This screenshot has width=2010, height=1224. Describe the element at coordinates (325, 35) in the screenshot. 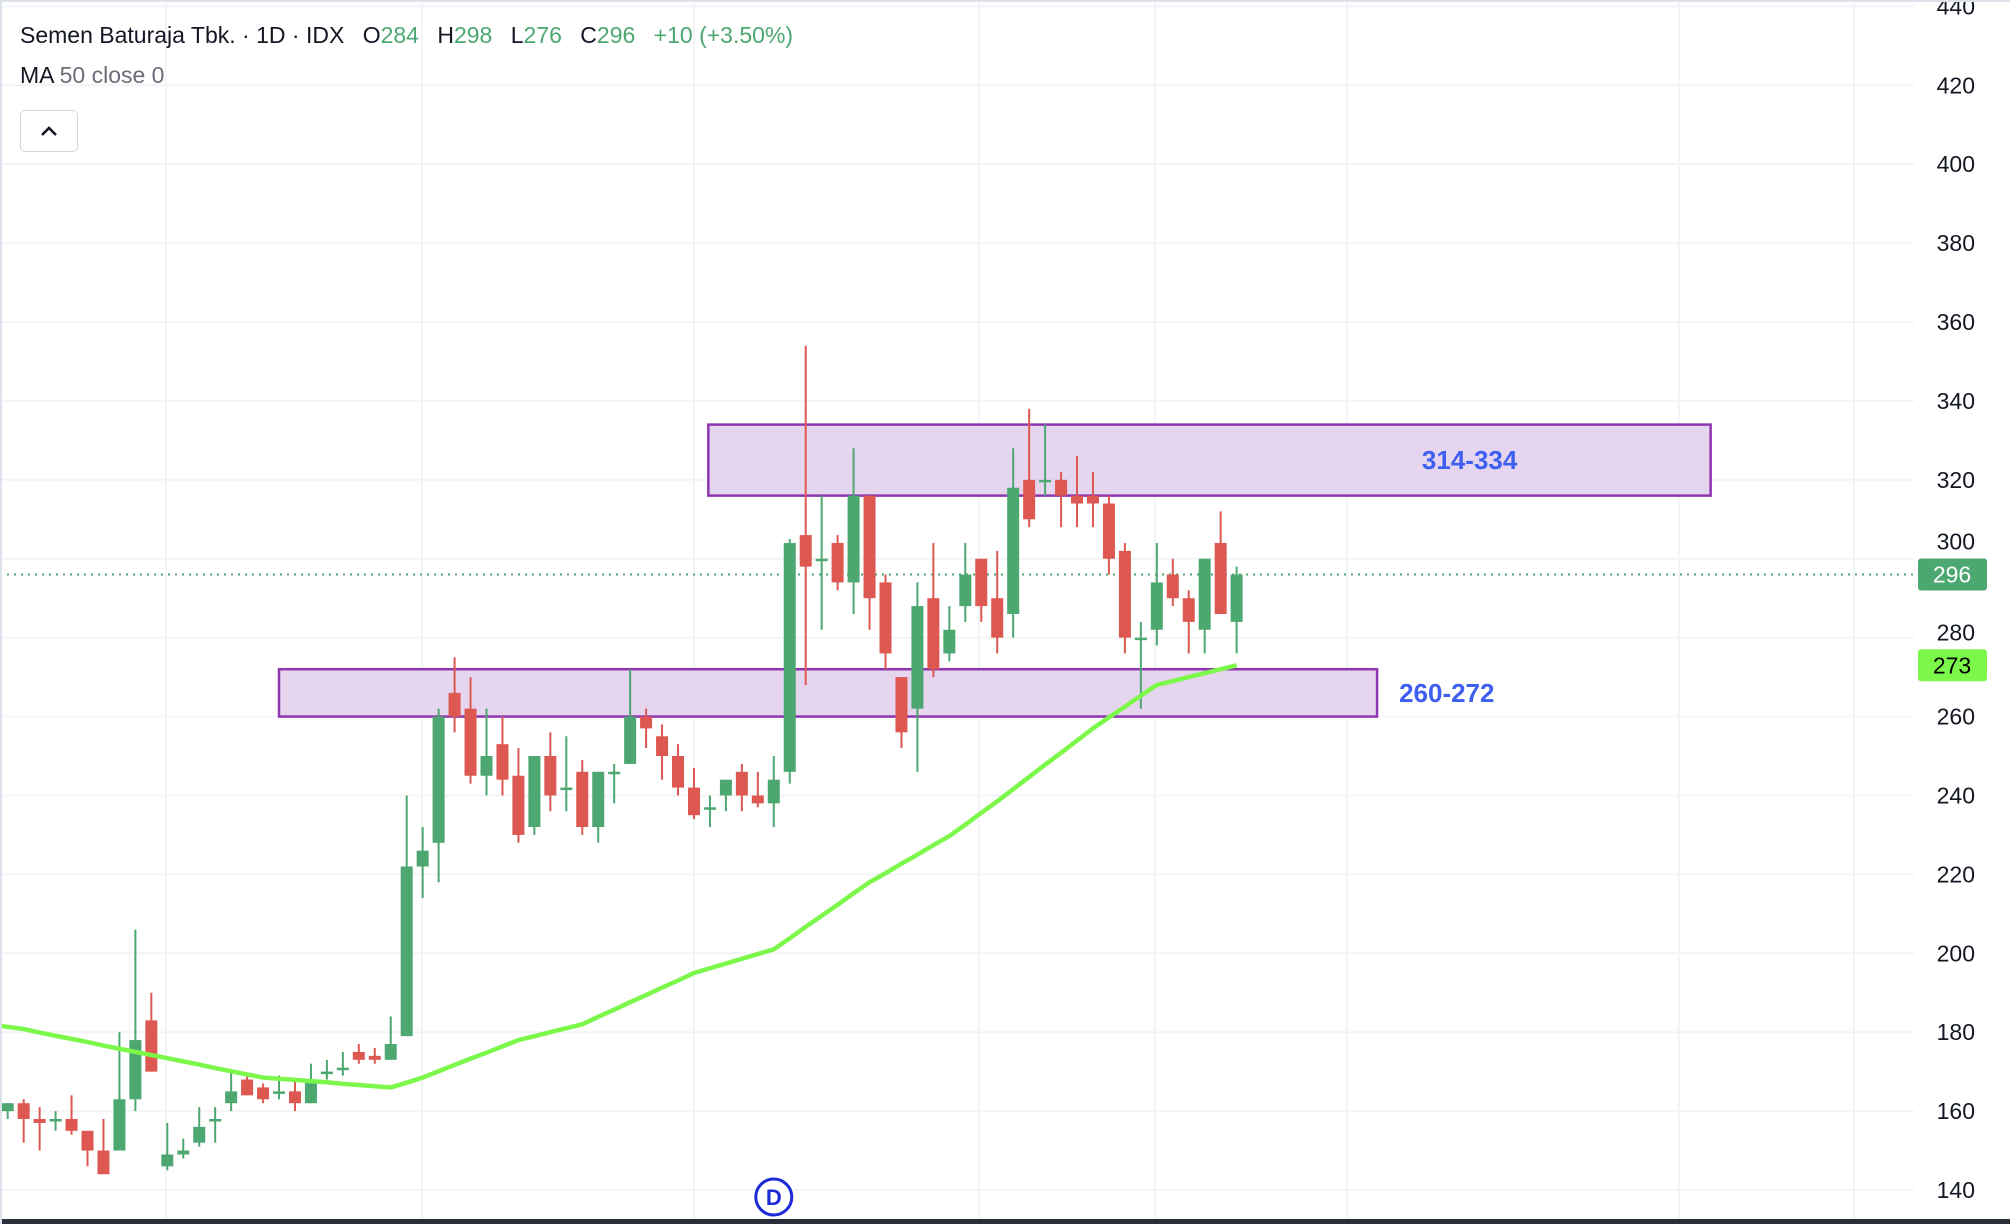

I see `exchange: IDX` at that location.